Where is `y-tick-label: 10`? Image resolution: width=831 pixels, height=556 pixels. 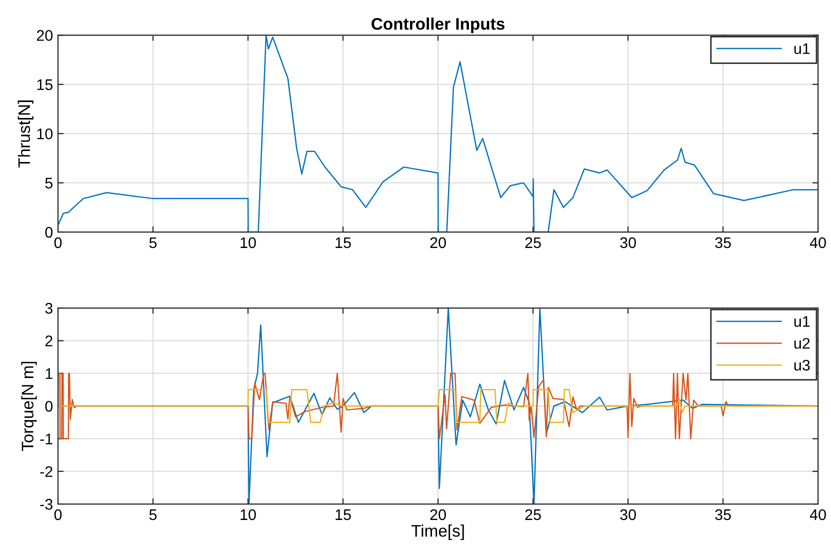
y-tick-label: 10 is located at coordinates (45, 134).